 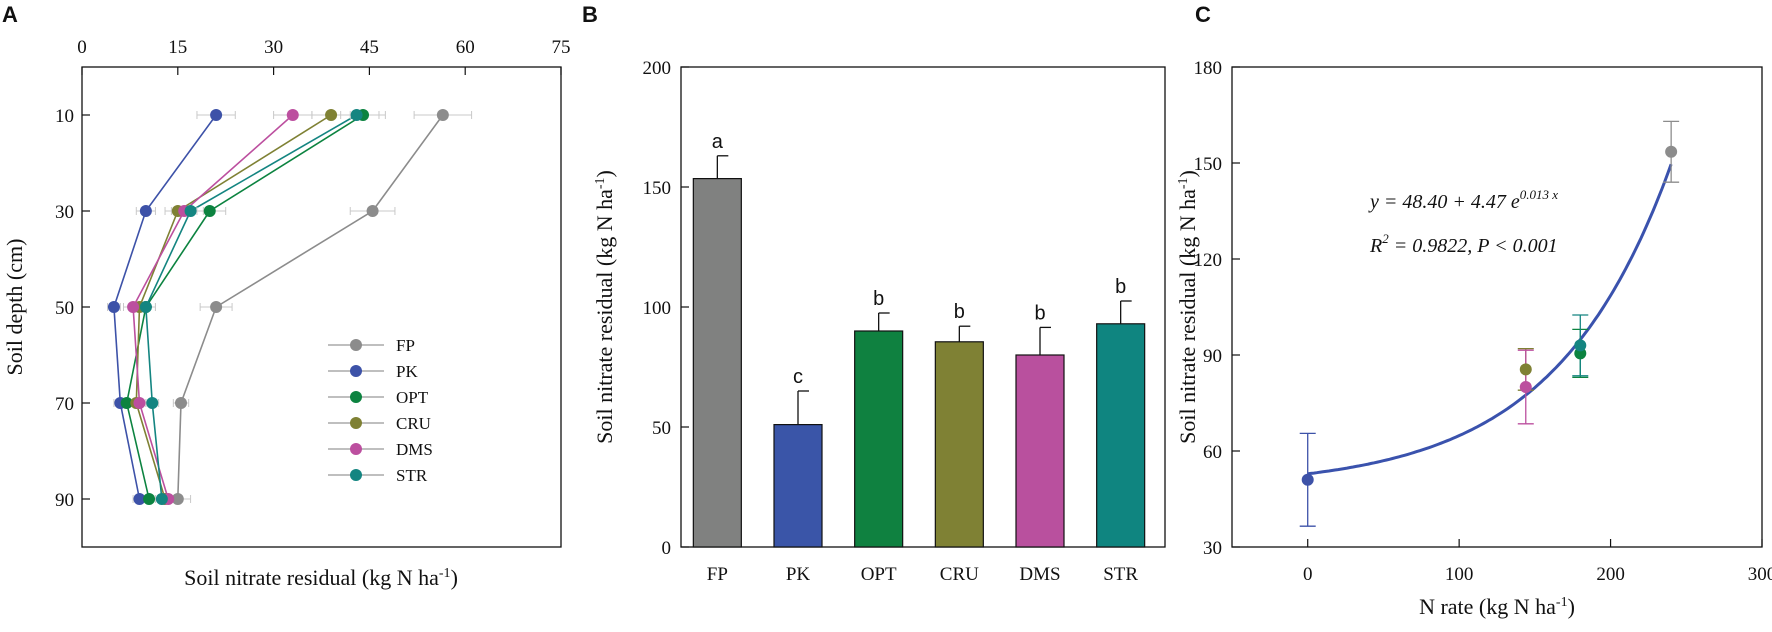 What do you see at coordinates (1040, 451) in the screenshot?
I see `panel-b-bar-dms` at bounding box center [1040, 451].